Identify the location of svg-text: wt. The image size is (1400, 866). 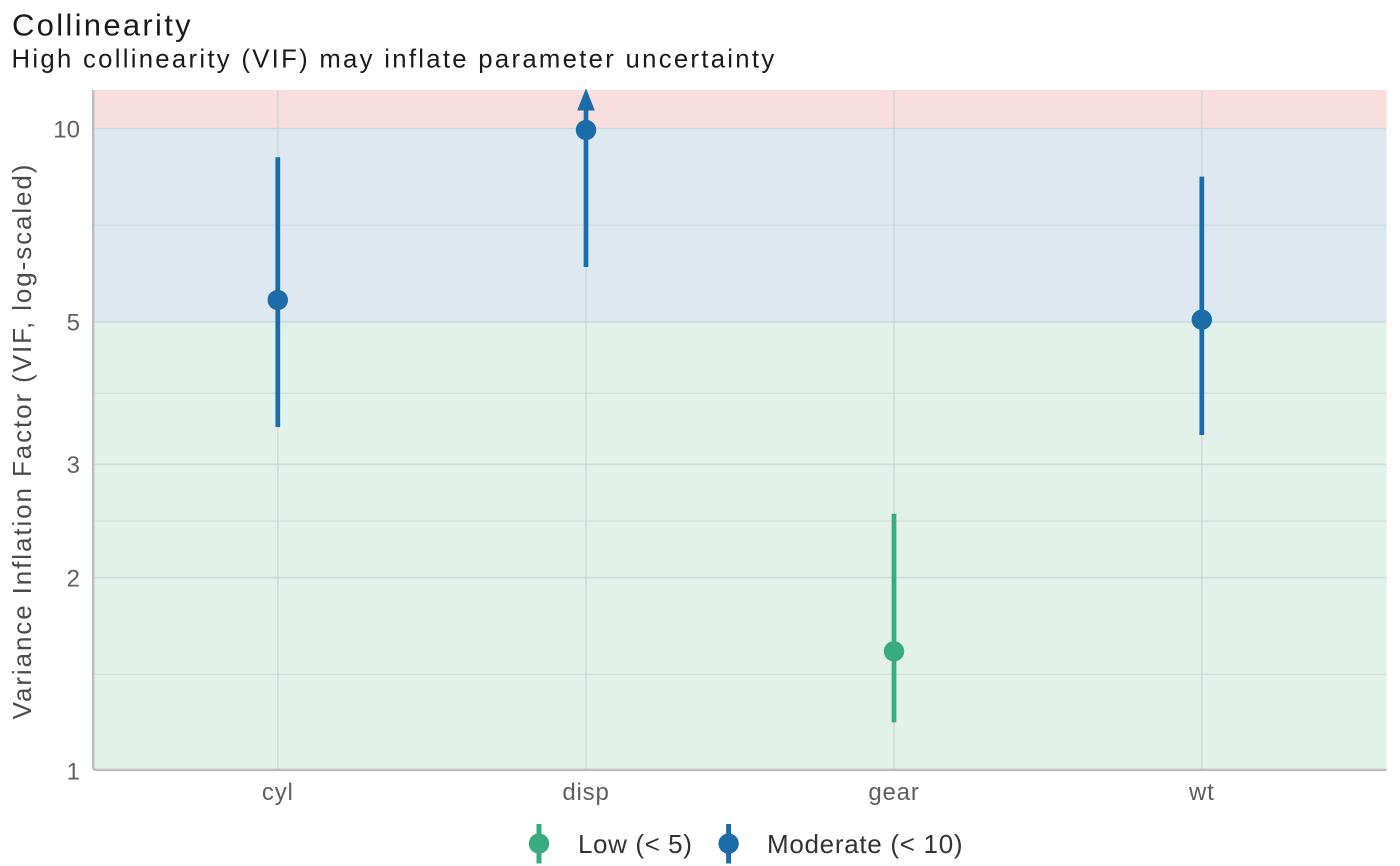
(1201, 792).